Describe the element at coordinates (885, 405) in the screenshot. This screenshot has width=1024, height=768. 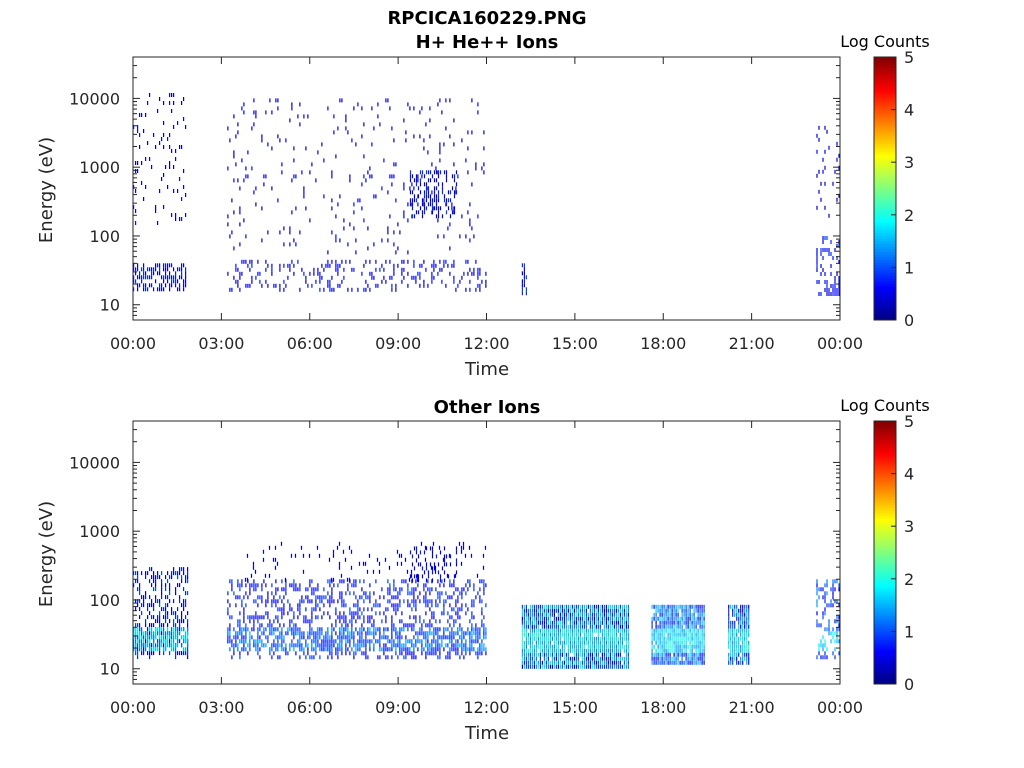
I see `colorbar-title: Log Counts` at that location.